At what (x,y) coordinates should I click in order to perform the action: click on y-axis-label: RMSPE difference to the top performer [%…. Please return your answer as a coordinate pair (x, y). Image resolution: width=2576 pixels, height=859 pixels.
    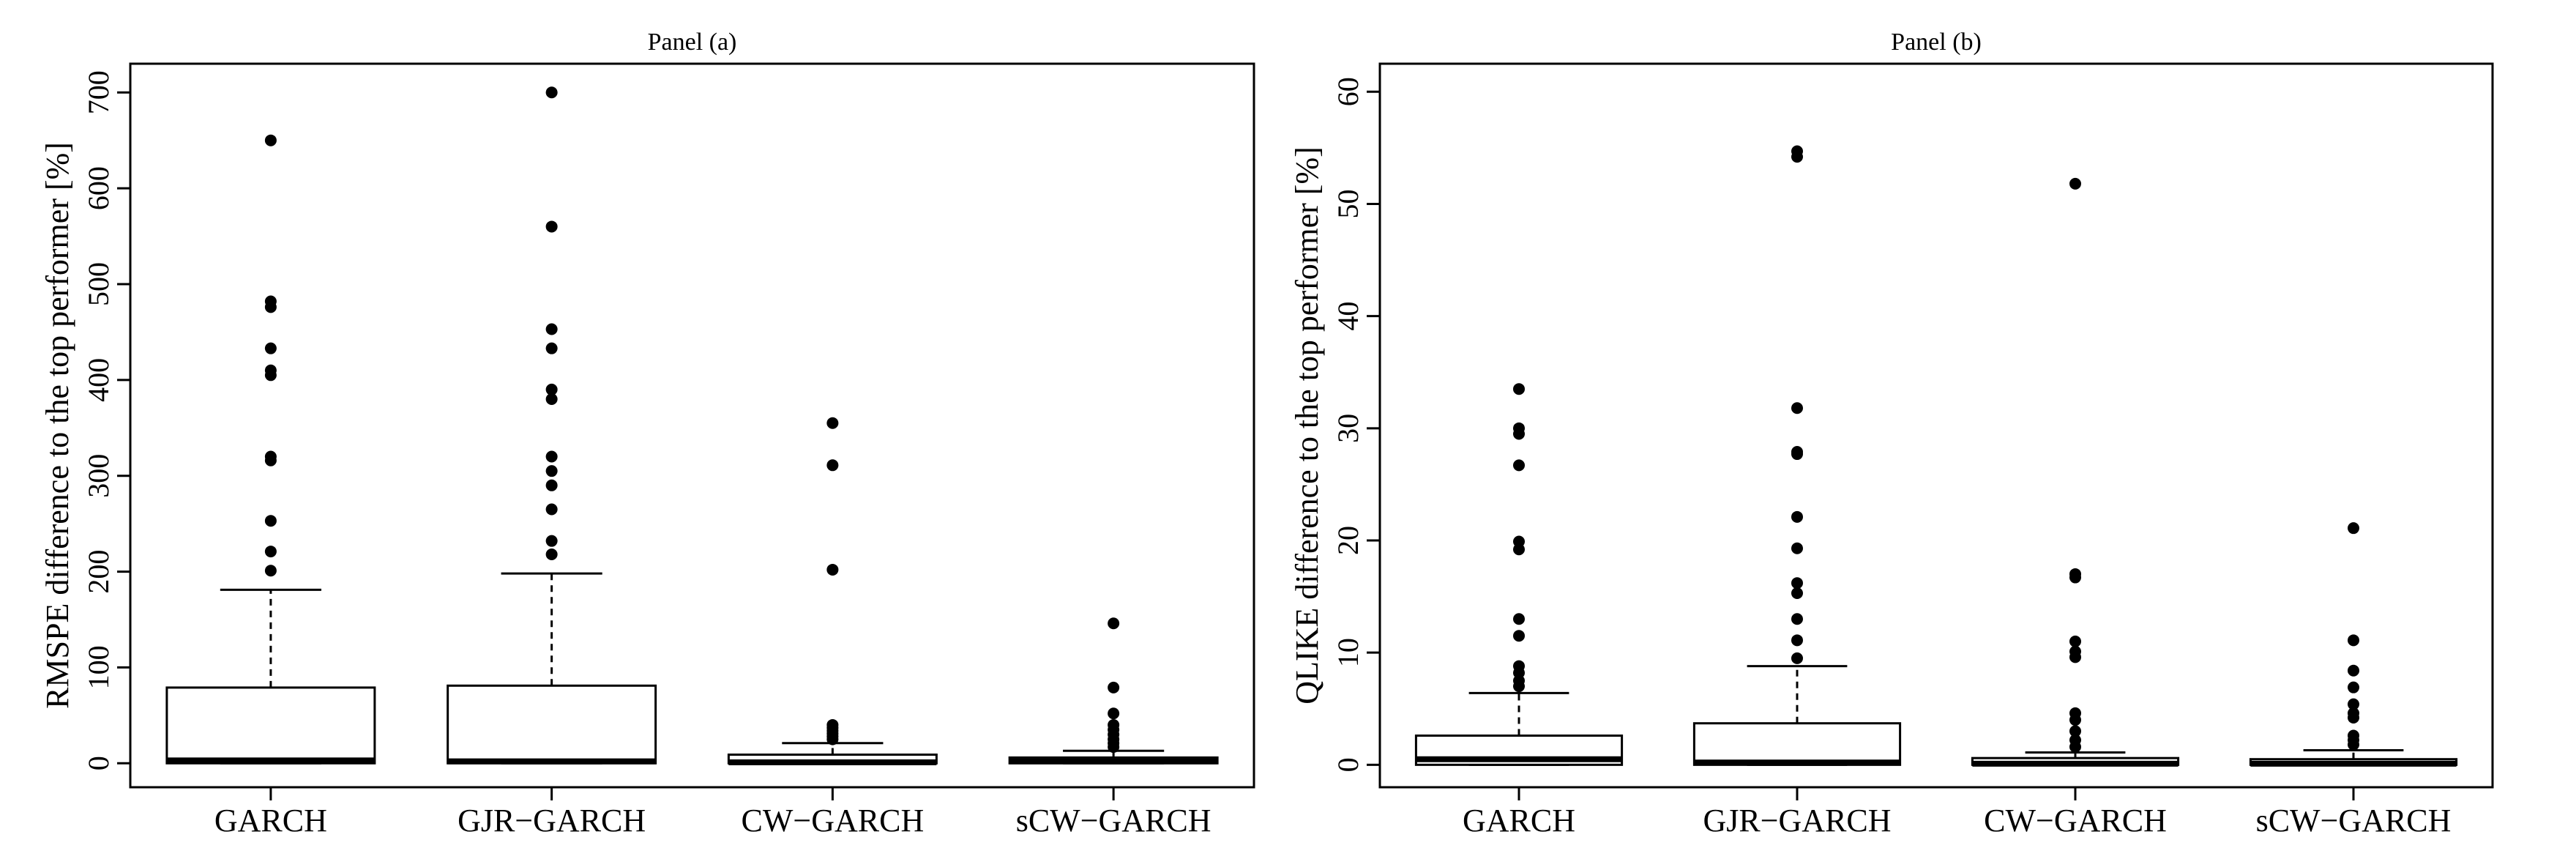
    Looking at the image, I should click on (57, 425).